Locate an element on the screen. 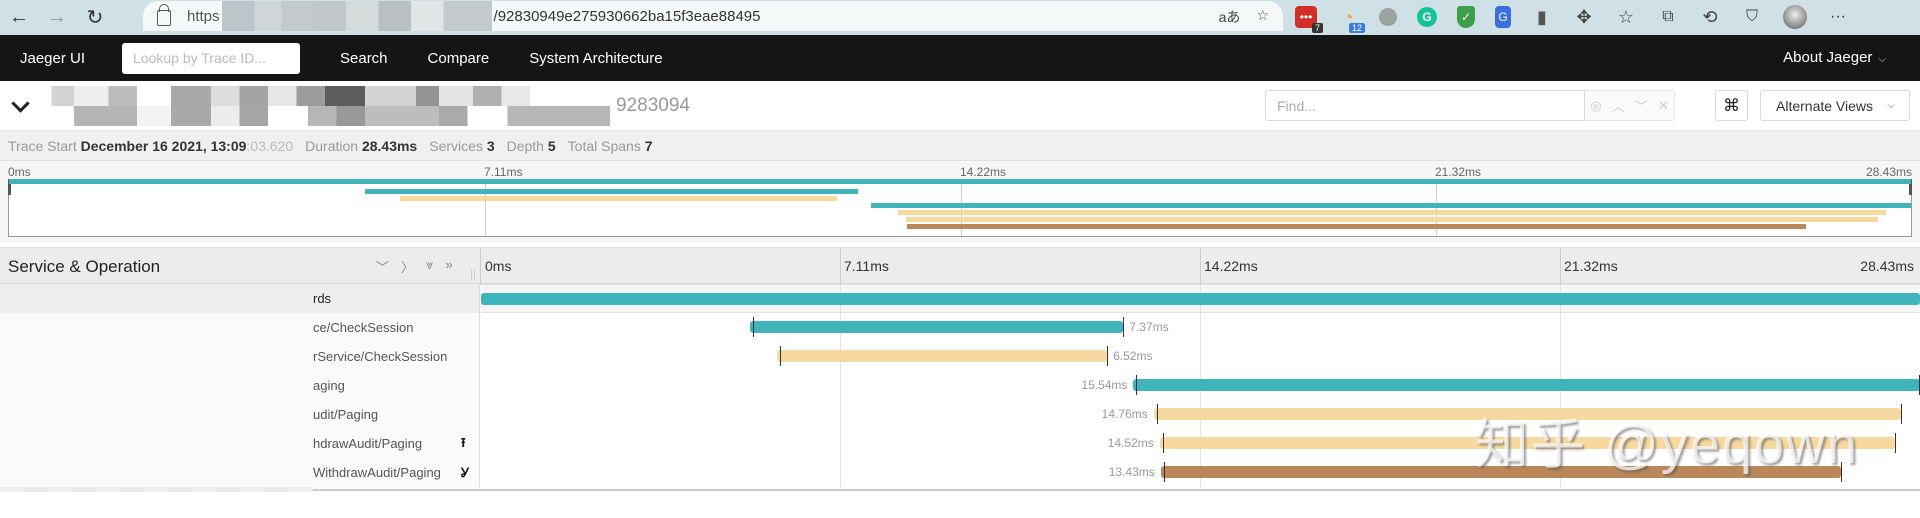 The image size is (1920, 518). span-name-cell: hdrawAudit/Paging ⭱ is located at coordinates (240, 443).